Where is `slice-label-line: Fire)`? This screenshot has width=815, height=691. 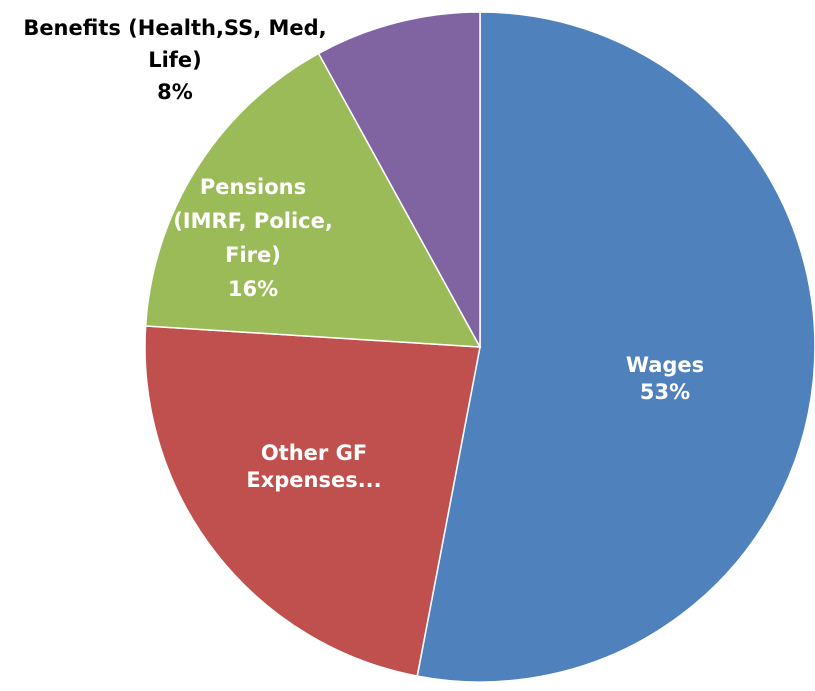
slice-label-line: Fire) is located at coordinates (253, 255).